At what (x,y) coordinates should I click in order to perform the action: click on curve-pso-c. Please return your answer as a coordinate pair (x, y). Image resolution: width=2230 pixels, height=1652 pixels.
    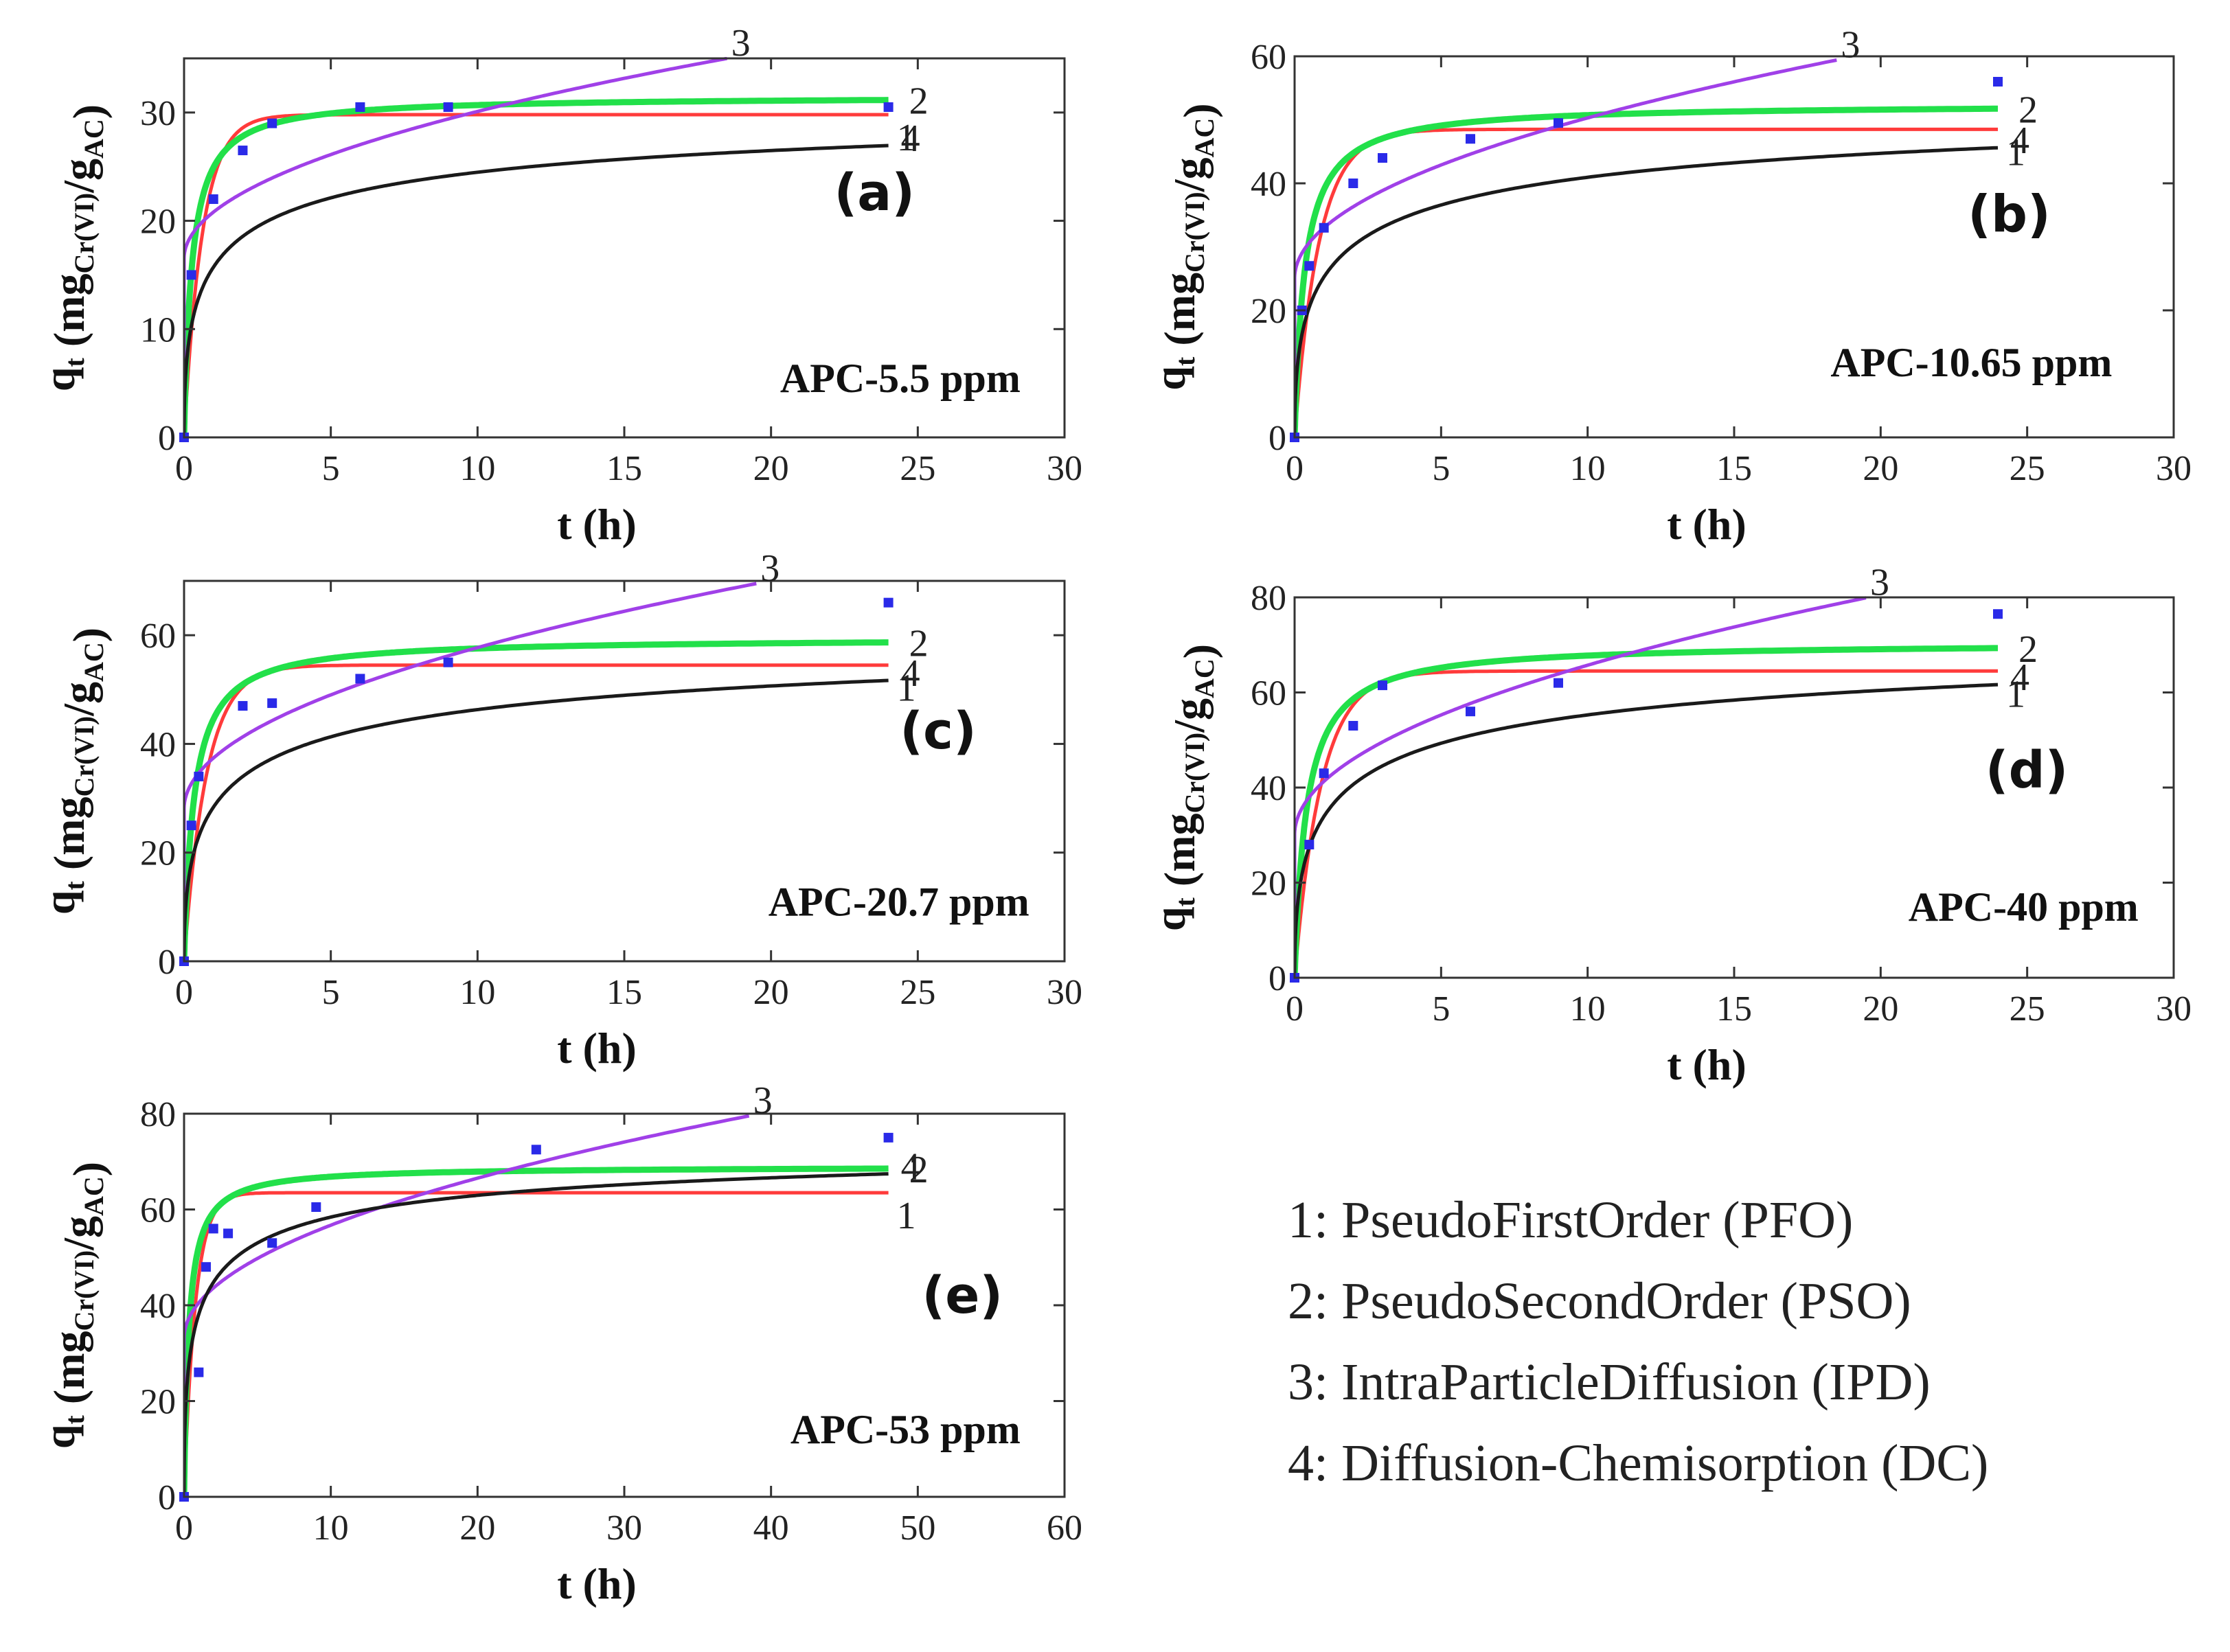
    Looking at the image, I should click on (536, 800).